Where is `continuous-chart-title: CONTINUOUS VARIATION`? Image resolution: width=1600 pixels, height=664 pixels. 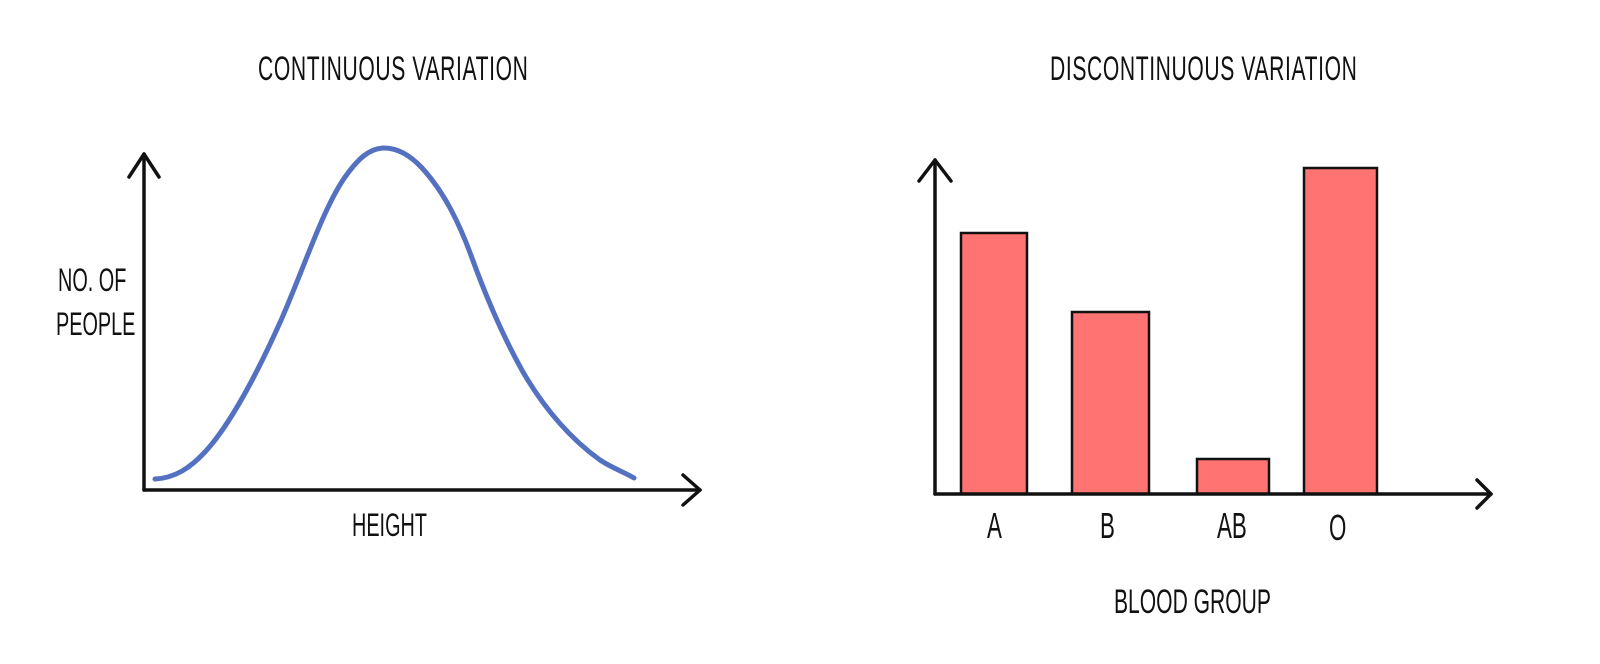 continuous-chart-title: CONTINUOUS VARIATION is located at coordinates (393, 69).